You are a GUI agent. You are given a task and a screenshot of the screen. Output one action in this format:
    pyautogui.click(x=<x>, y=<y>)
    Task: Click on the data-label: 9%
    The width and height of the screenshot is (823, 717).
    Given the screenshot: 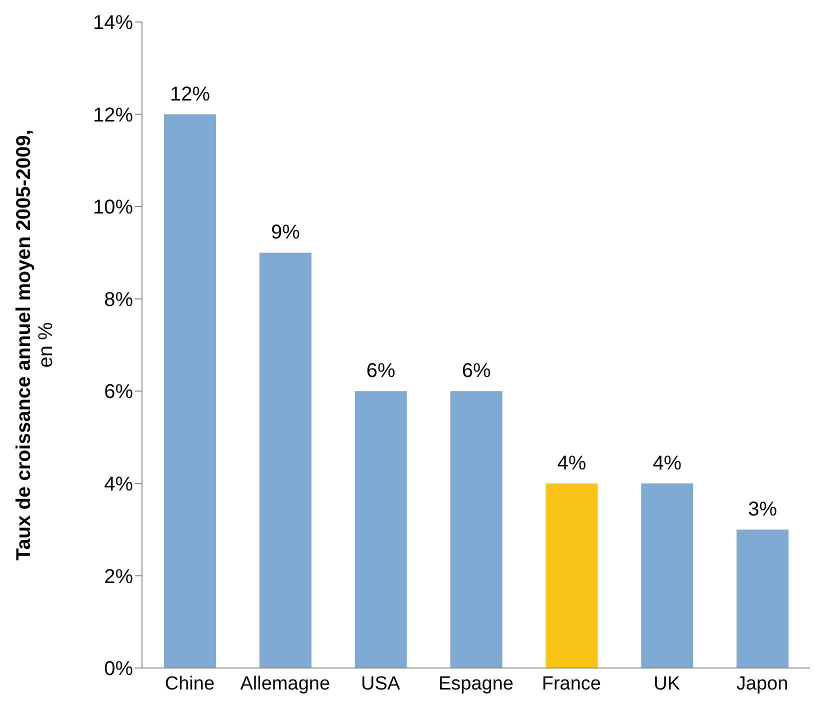 What is the action you would take?
    pyautogui.click(x=285, y=233)
    